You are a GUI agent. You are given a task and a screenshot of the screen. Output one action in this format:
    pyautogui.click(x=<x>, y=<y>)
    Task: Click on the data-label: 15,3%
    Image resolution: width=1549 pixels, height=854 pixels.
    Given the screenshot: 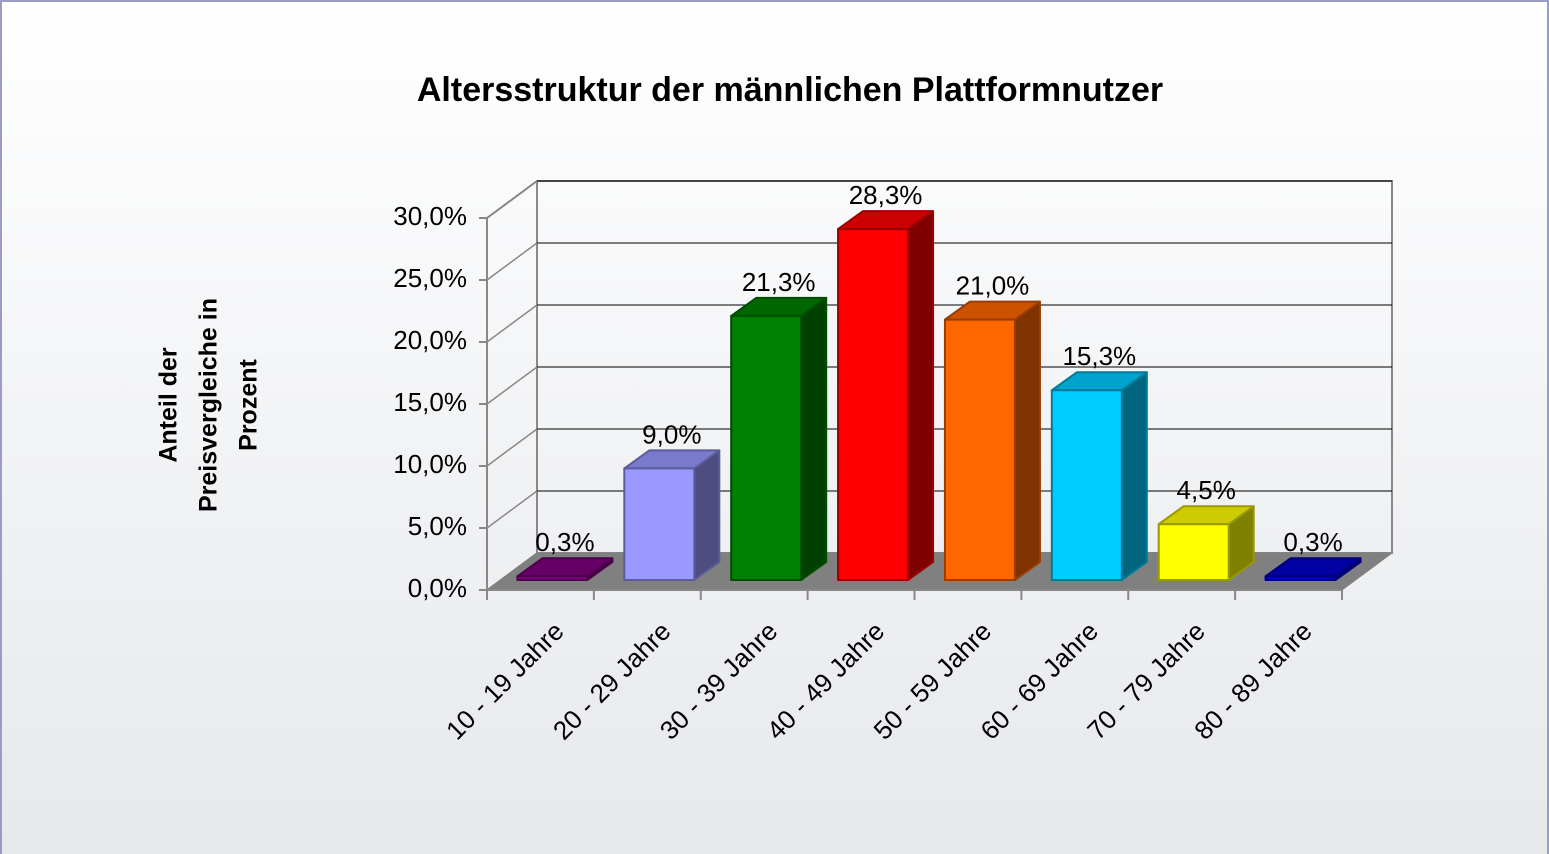 What is the action you would take?
    pyautogui.click(x=1099, y=356)
    